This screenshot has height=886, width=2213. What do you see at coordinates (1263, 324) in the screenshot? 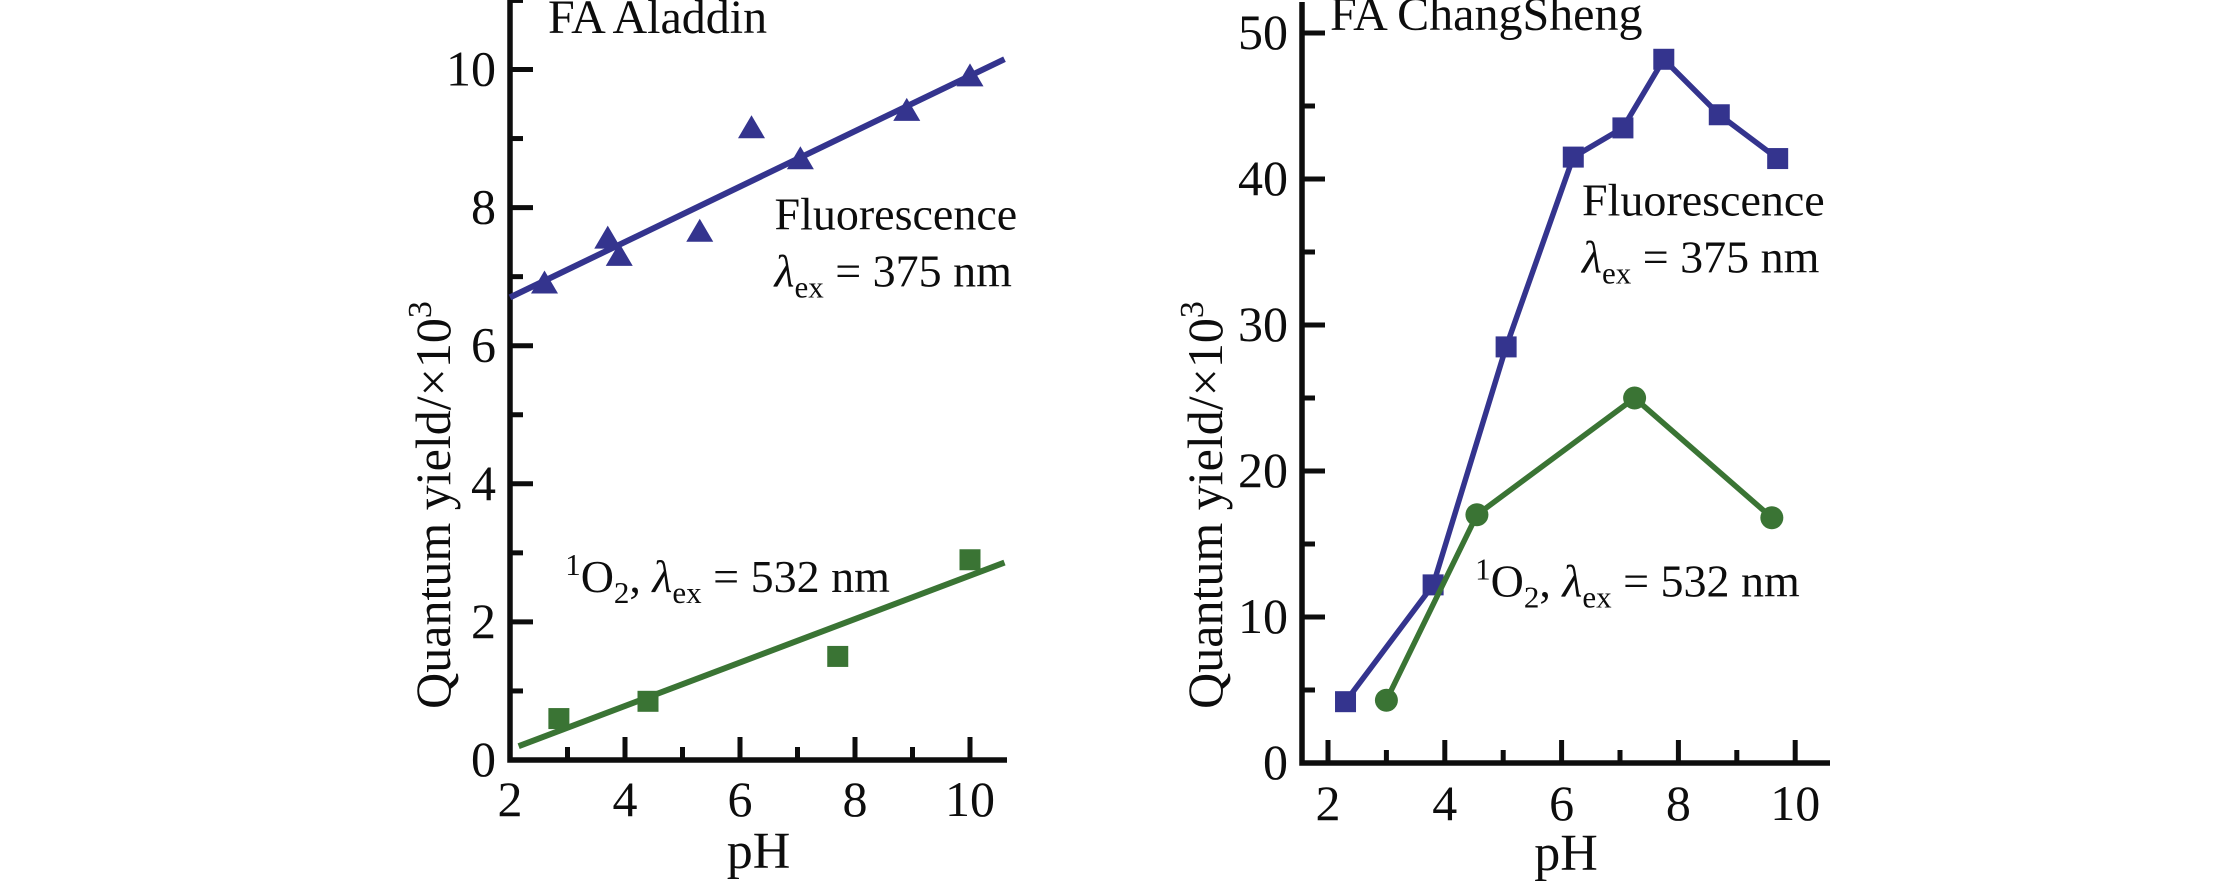
I see `y-tick-label: 30` at bounding box center [1263, 324].